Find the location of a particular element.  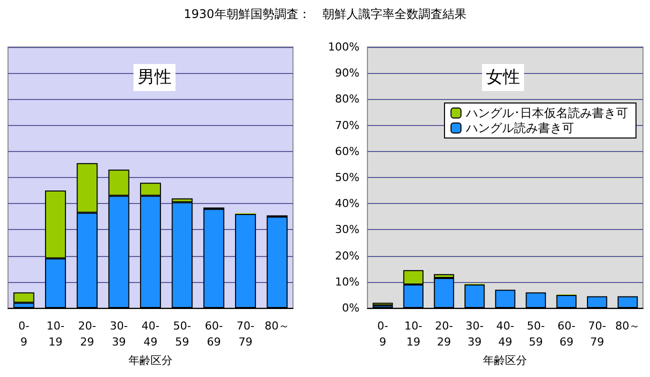

y-tick-label: 70% is located at coordinates (347, 125).